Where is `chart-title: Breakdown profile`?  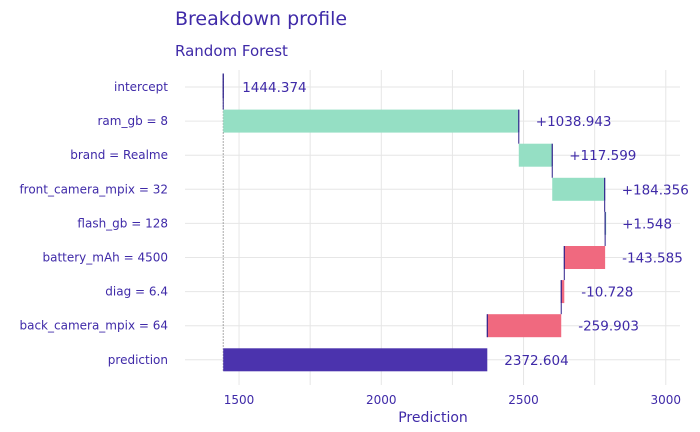
chart-title: Breakdown profile is located at coordinates (261, 19).